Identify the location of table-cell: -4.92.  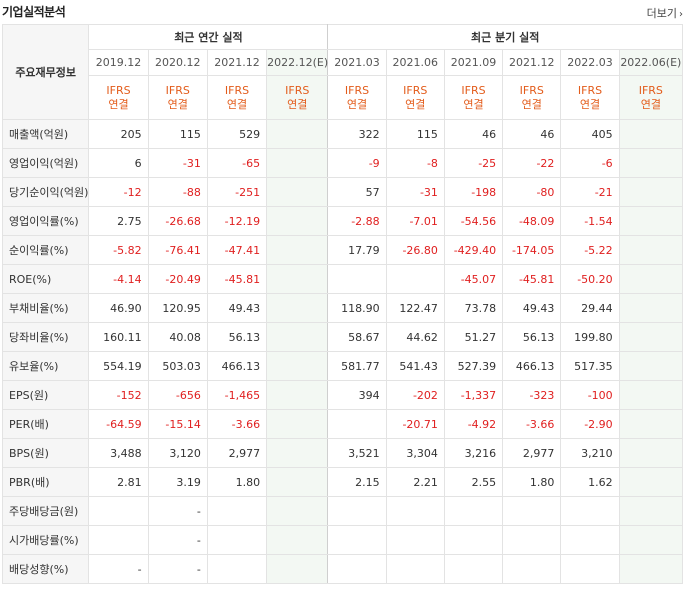
(473, 424).